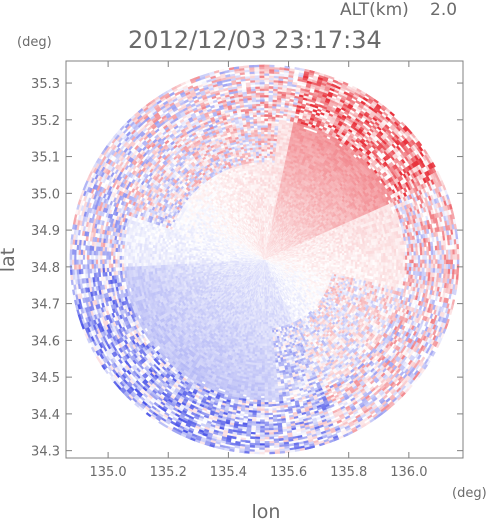 The image size is (491, 521). What do you see at coordinates (374, 10) in the screenshot?
I see `altitude-label: ALT(km)` at bounding box center [374, 10].